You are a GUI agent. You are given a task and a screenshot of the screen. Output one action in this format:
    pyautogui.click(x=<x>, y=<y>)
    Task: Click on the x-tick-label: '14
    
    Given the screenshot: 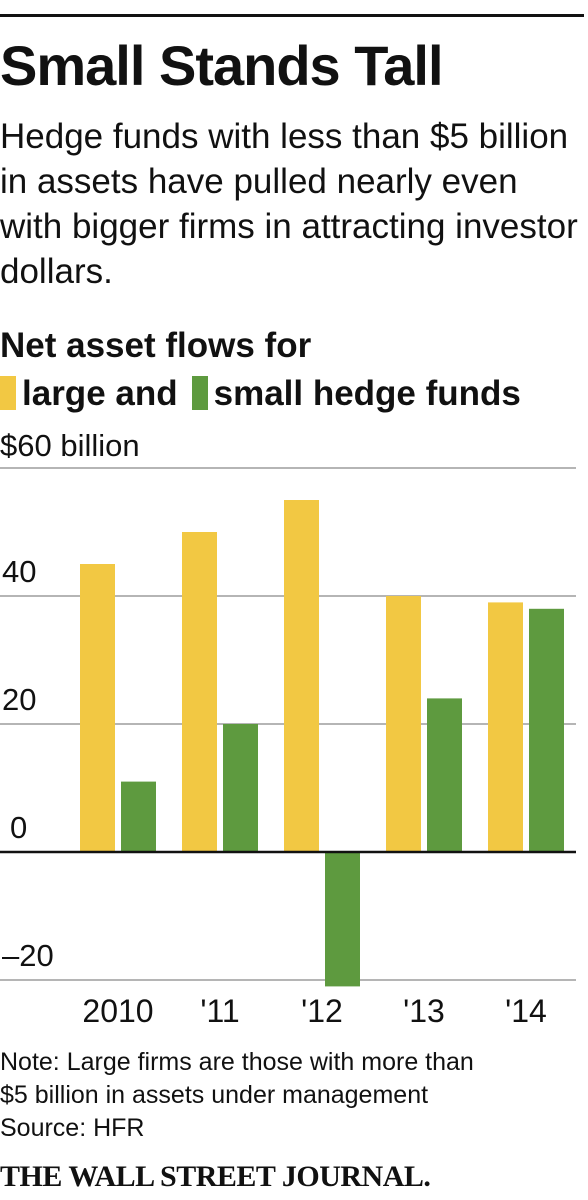 What is the action you would take?
    pyautogui.click(x=526, y=1011)
    